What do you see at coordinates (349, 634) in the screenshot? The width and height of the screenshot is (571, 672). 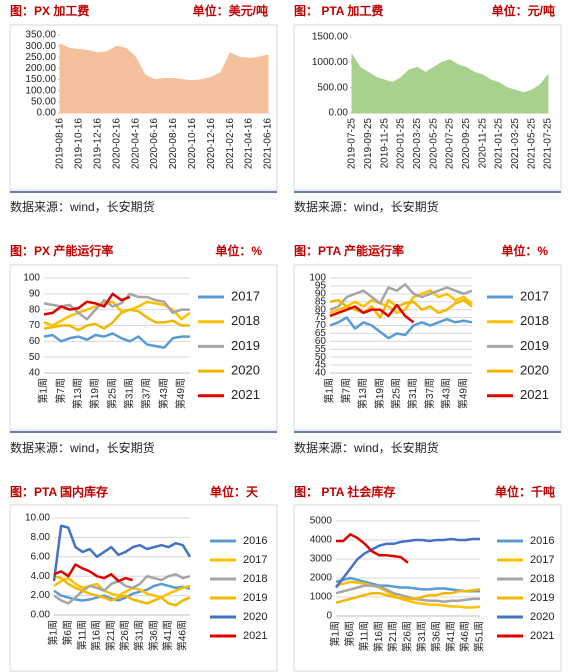 I see `x-tick-label: 第6周` at bounding box center [349, 634].